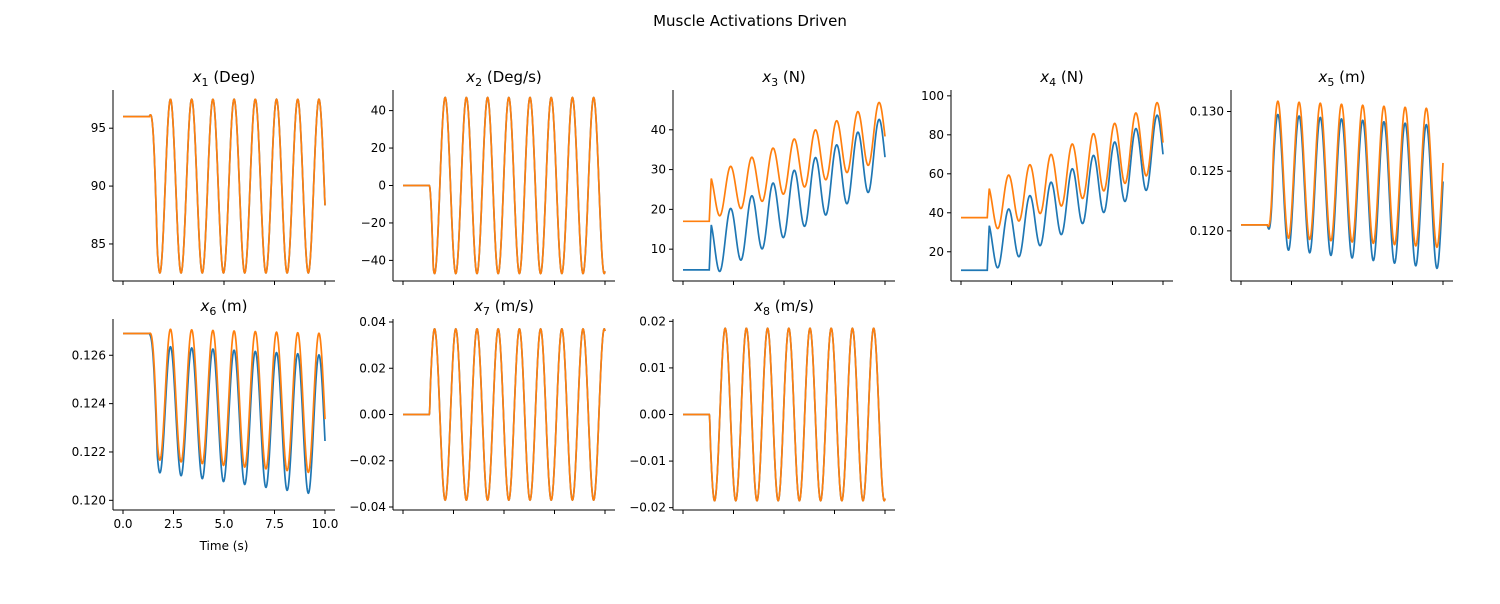  I want to click on subplot-8-title: x8 (m/s), so click(783, 307).